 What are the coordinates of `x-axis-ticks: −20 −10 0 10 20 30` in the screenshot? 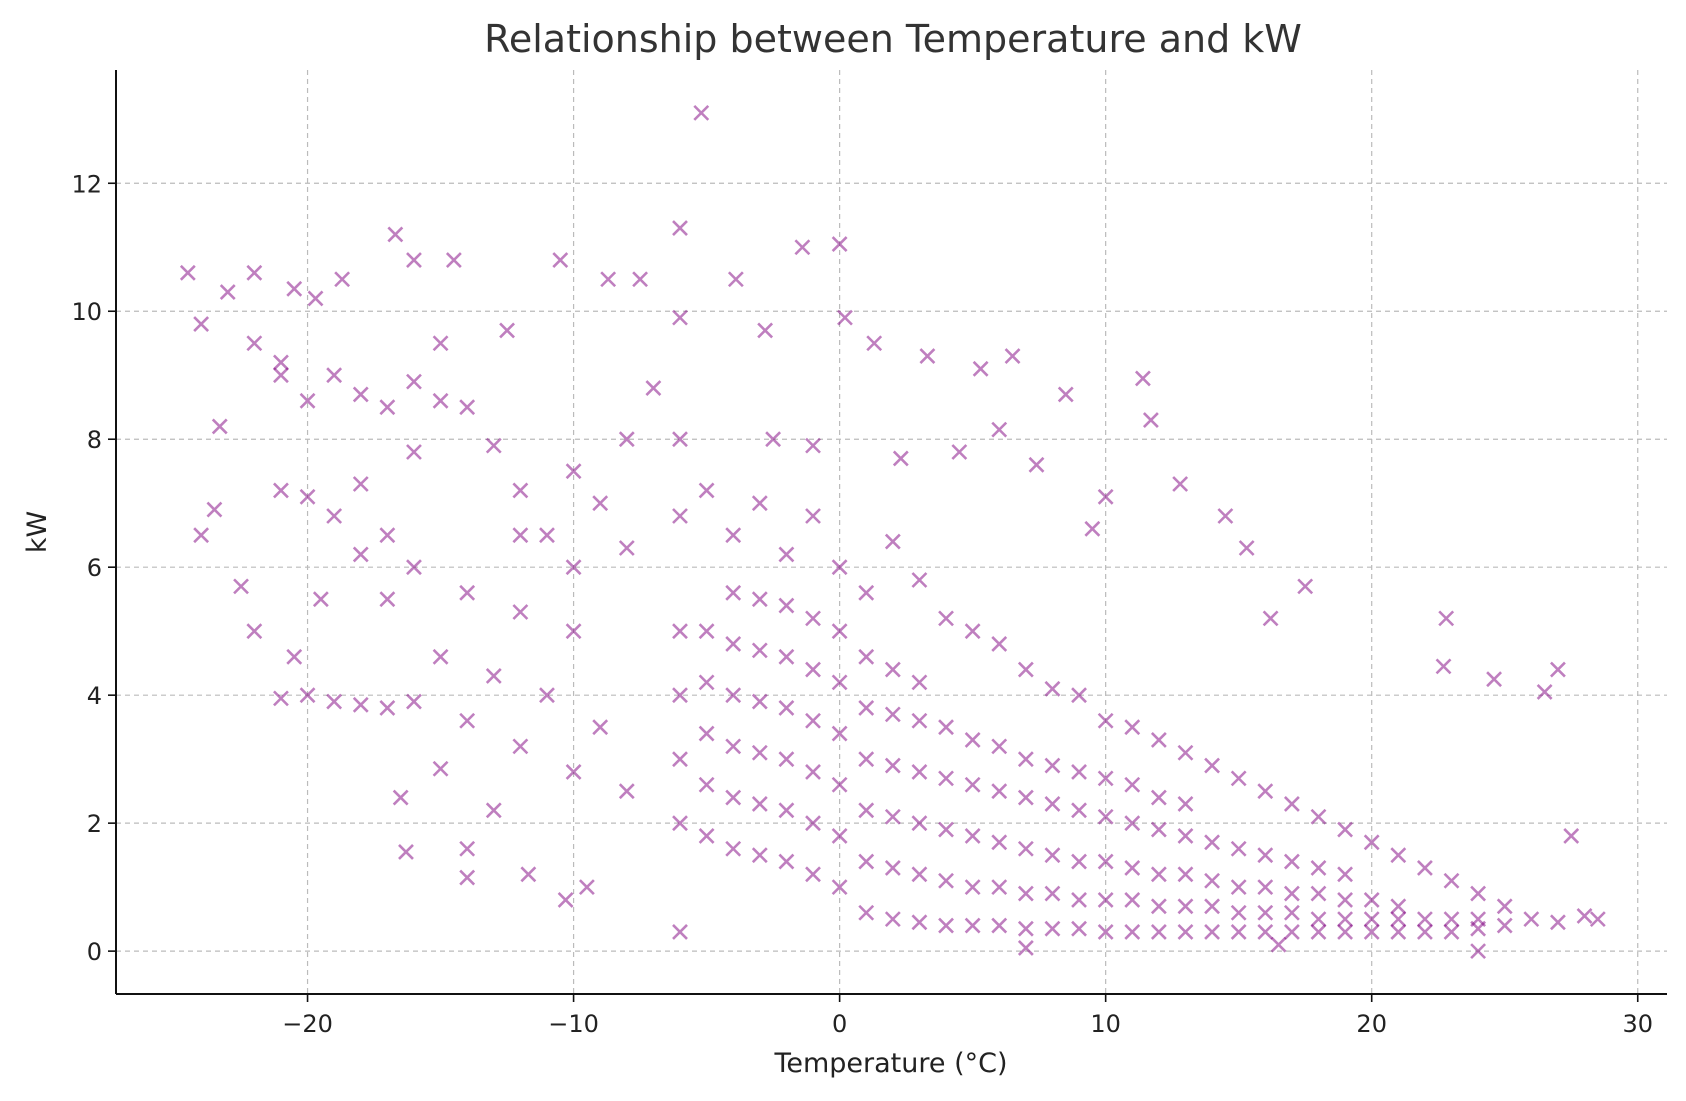 It's located at (967, 1016).